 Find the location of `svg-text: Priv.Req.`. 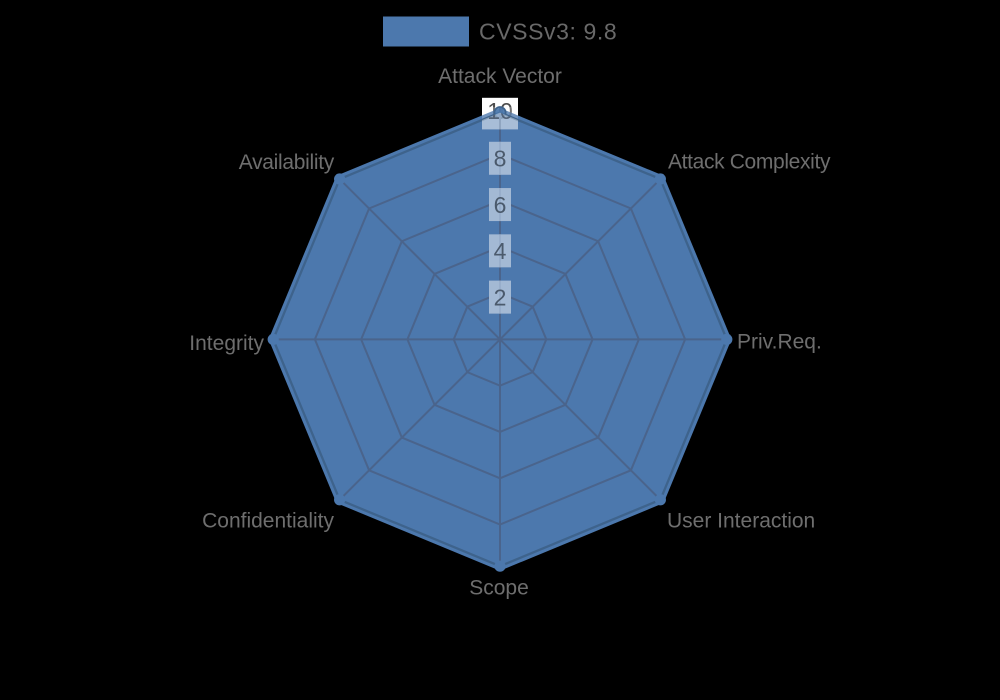

svg-text: Priv.Req. is located at coordinates (779, 342).